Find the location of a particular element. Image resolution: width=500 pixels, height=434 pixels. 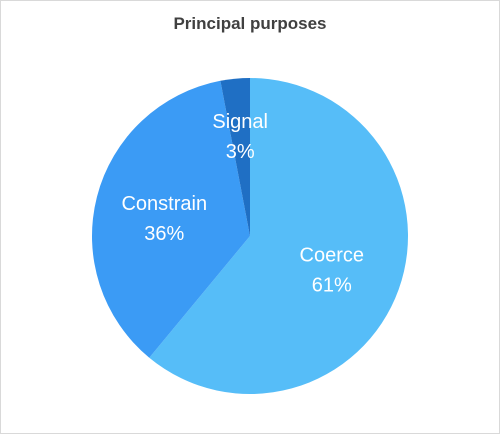

pie-slice-signal is located at coordinates (235, 157).